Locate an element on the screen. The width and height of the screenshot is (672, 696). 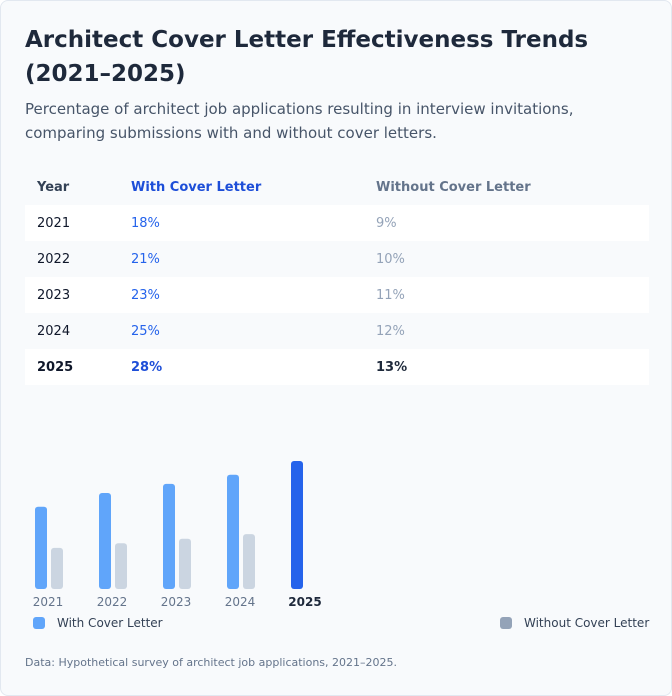
legend-label: With Cover Letter is located at coordinates (110, 623).